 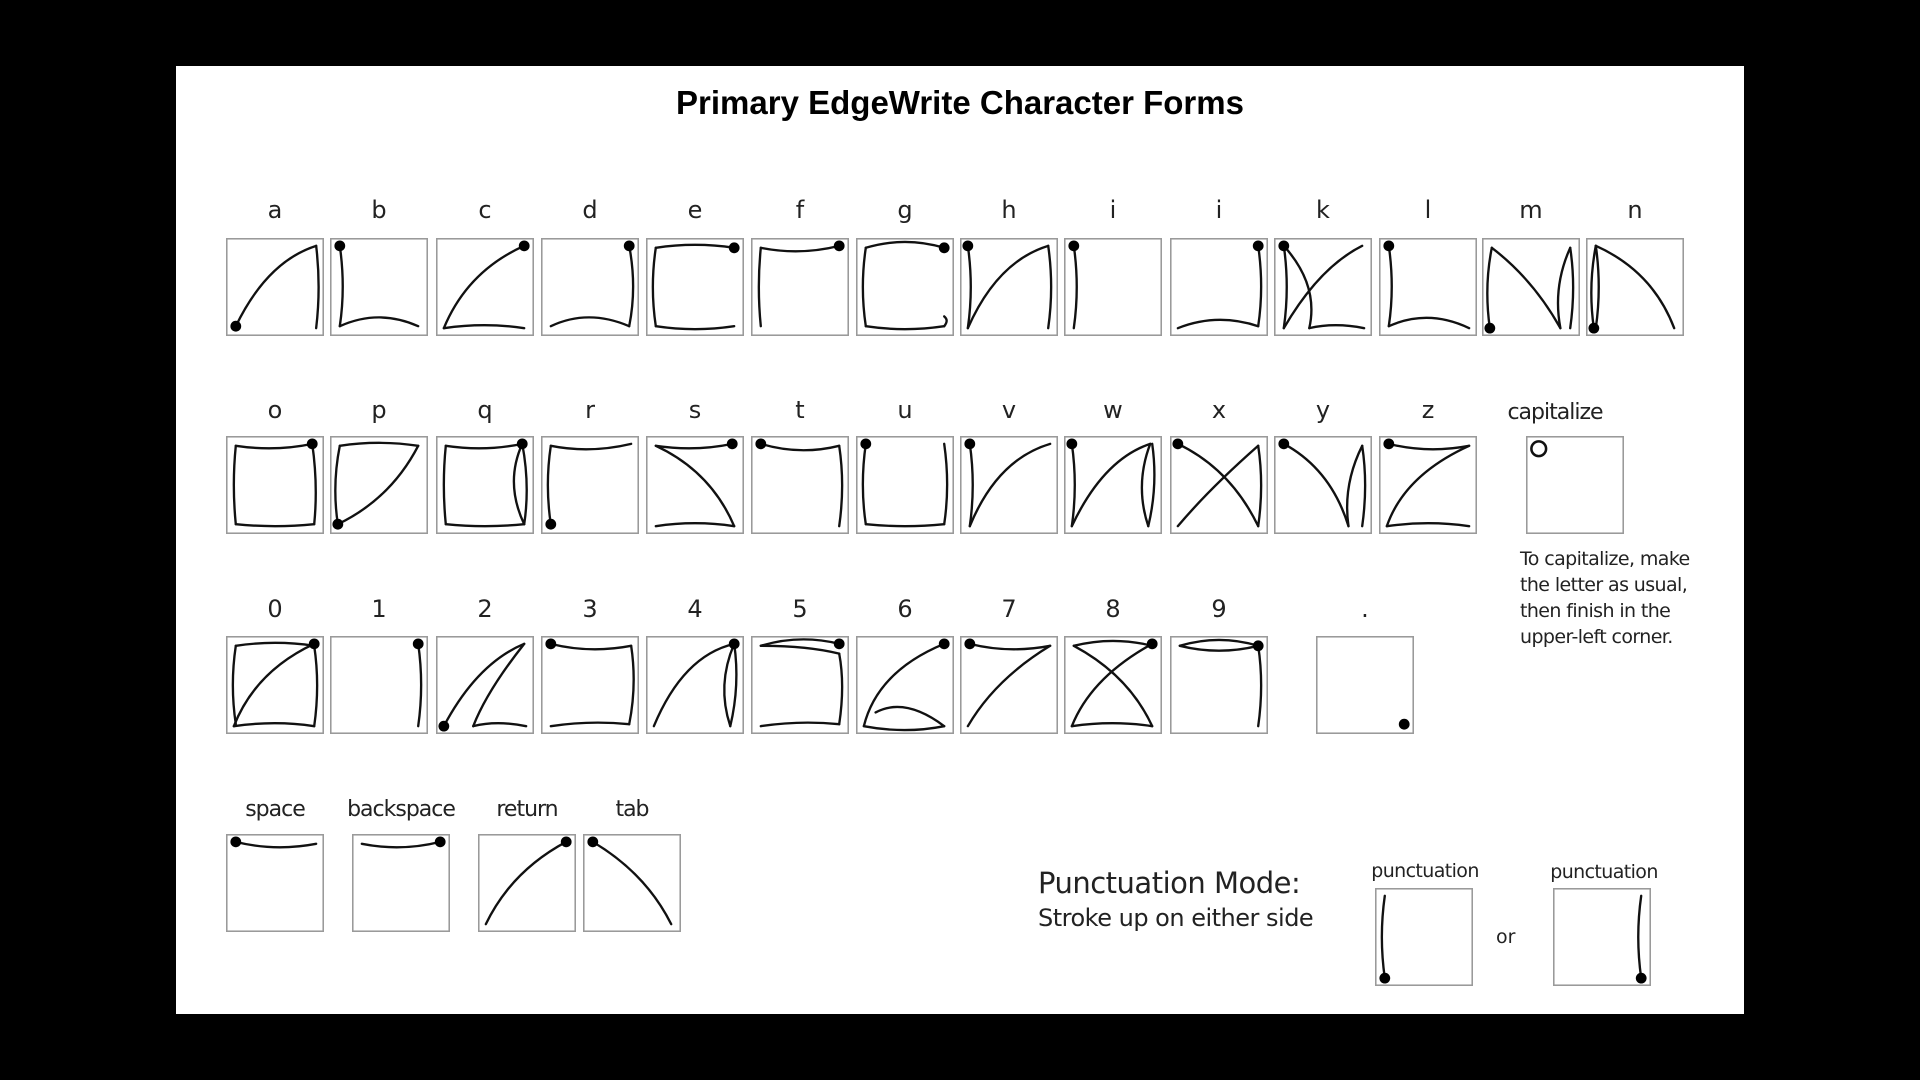 I want to click on punctuation-right-cell, so click(x=1602, y=937).